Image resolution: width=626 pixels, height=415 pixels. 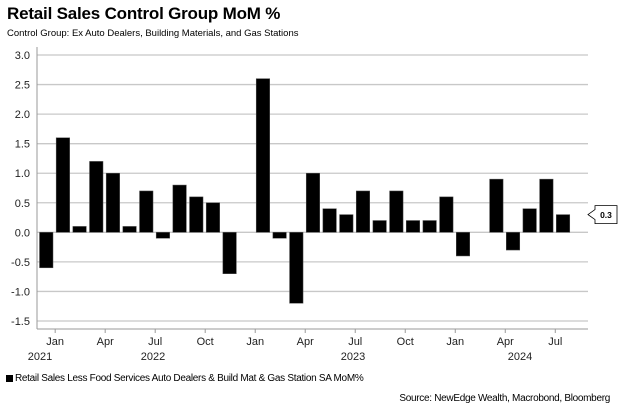 I want to click on bar-sep-2022, so click(x=196, y=214).